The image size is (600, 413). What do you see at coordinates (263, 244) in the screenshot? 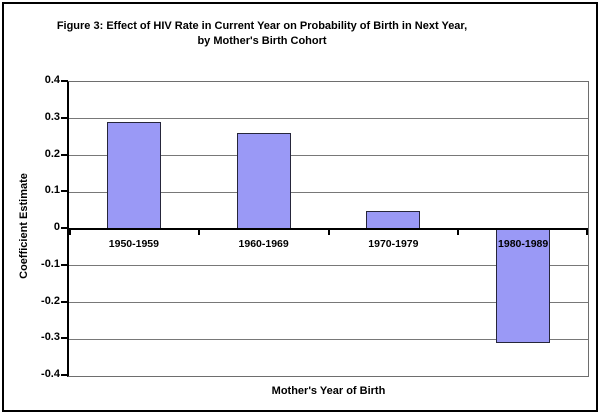
I see `category-label-1960-1969: 1960-1969` at bounding box center [263, 244].